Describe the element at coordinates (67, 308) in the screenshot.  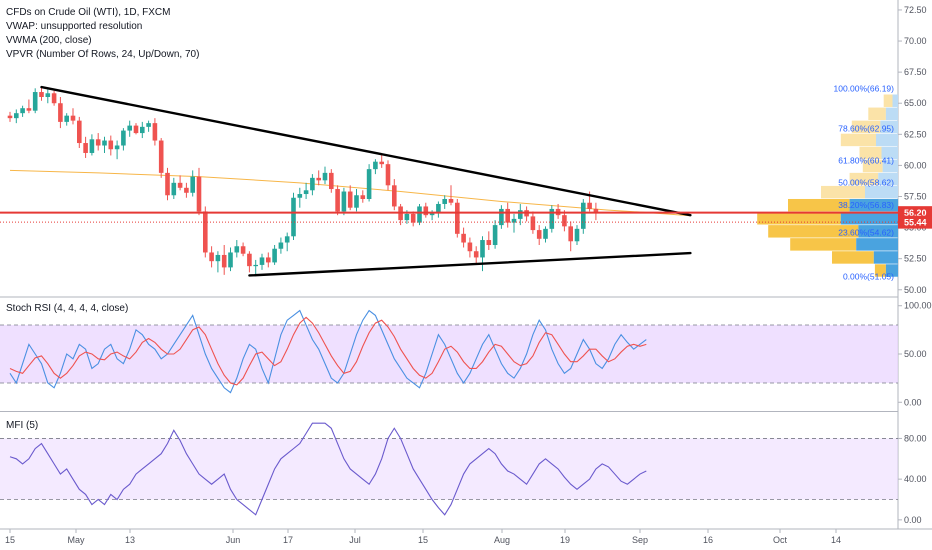
I see `stoch-rsi-title: Stoch RSI (4, 4, 4, 4, close)` at that location.